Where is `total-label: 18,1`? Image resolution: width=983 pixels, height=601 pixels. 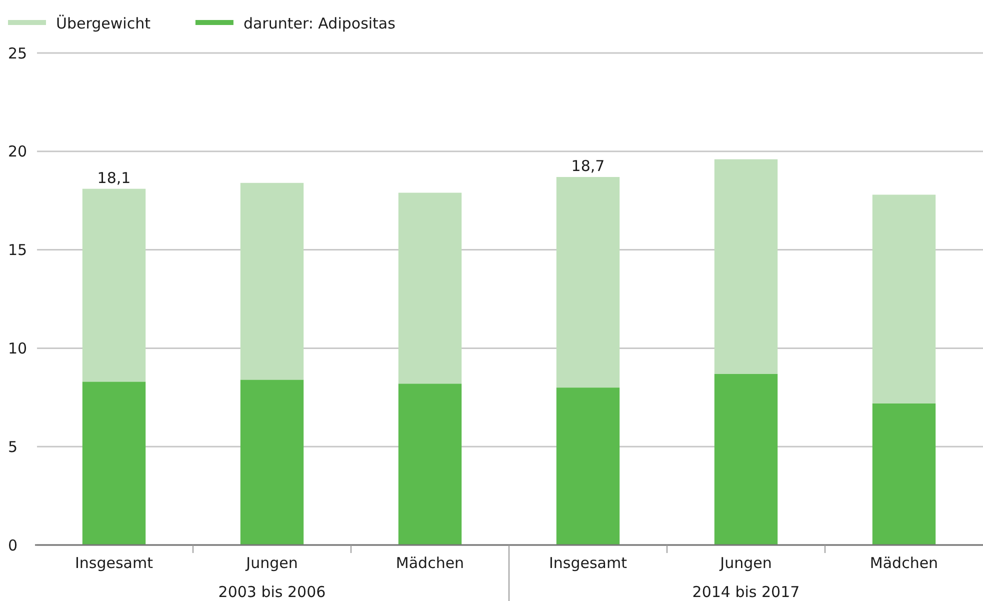
total-label: 18,1 is located at coordinates (114, 177).